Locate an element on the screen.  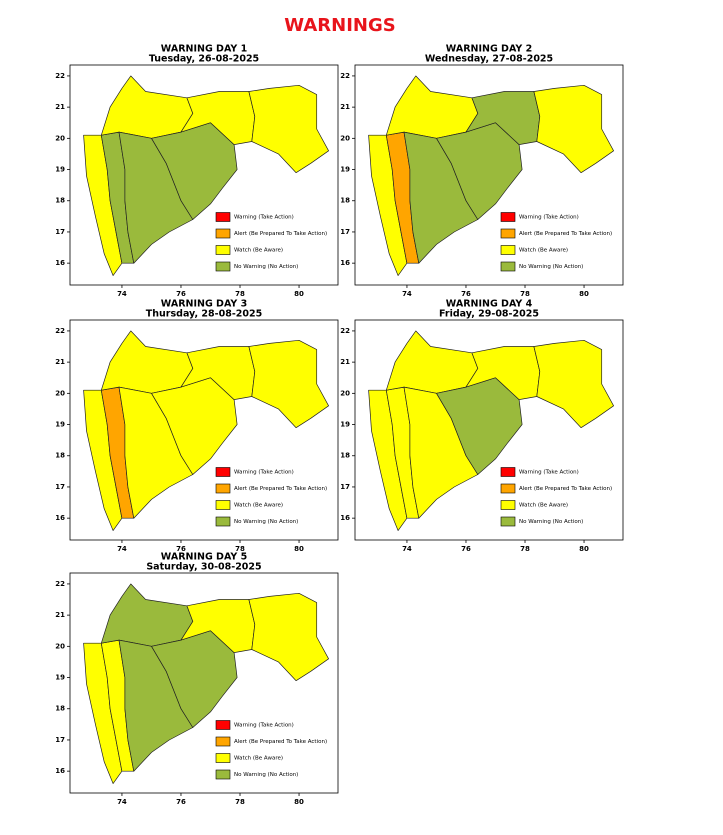
panel-date: Saturday, 30-08-2025 is located at coordinates (203, 567).